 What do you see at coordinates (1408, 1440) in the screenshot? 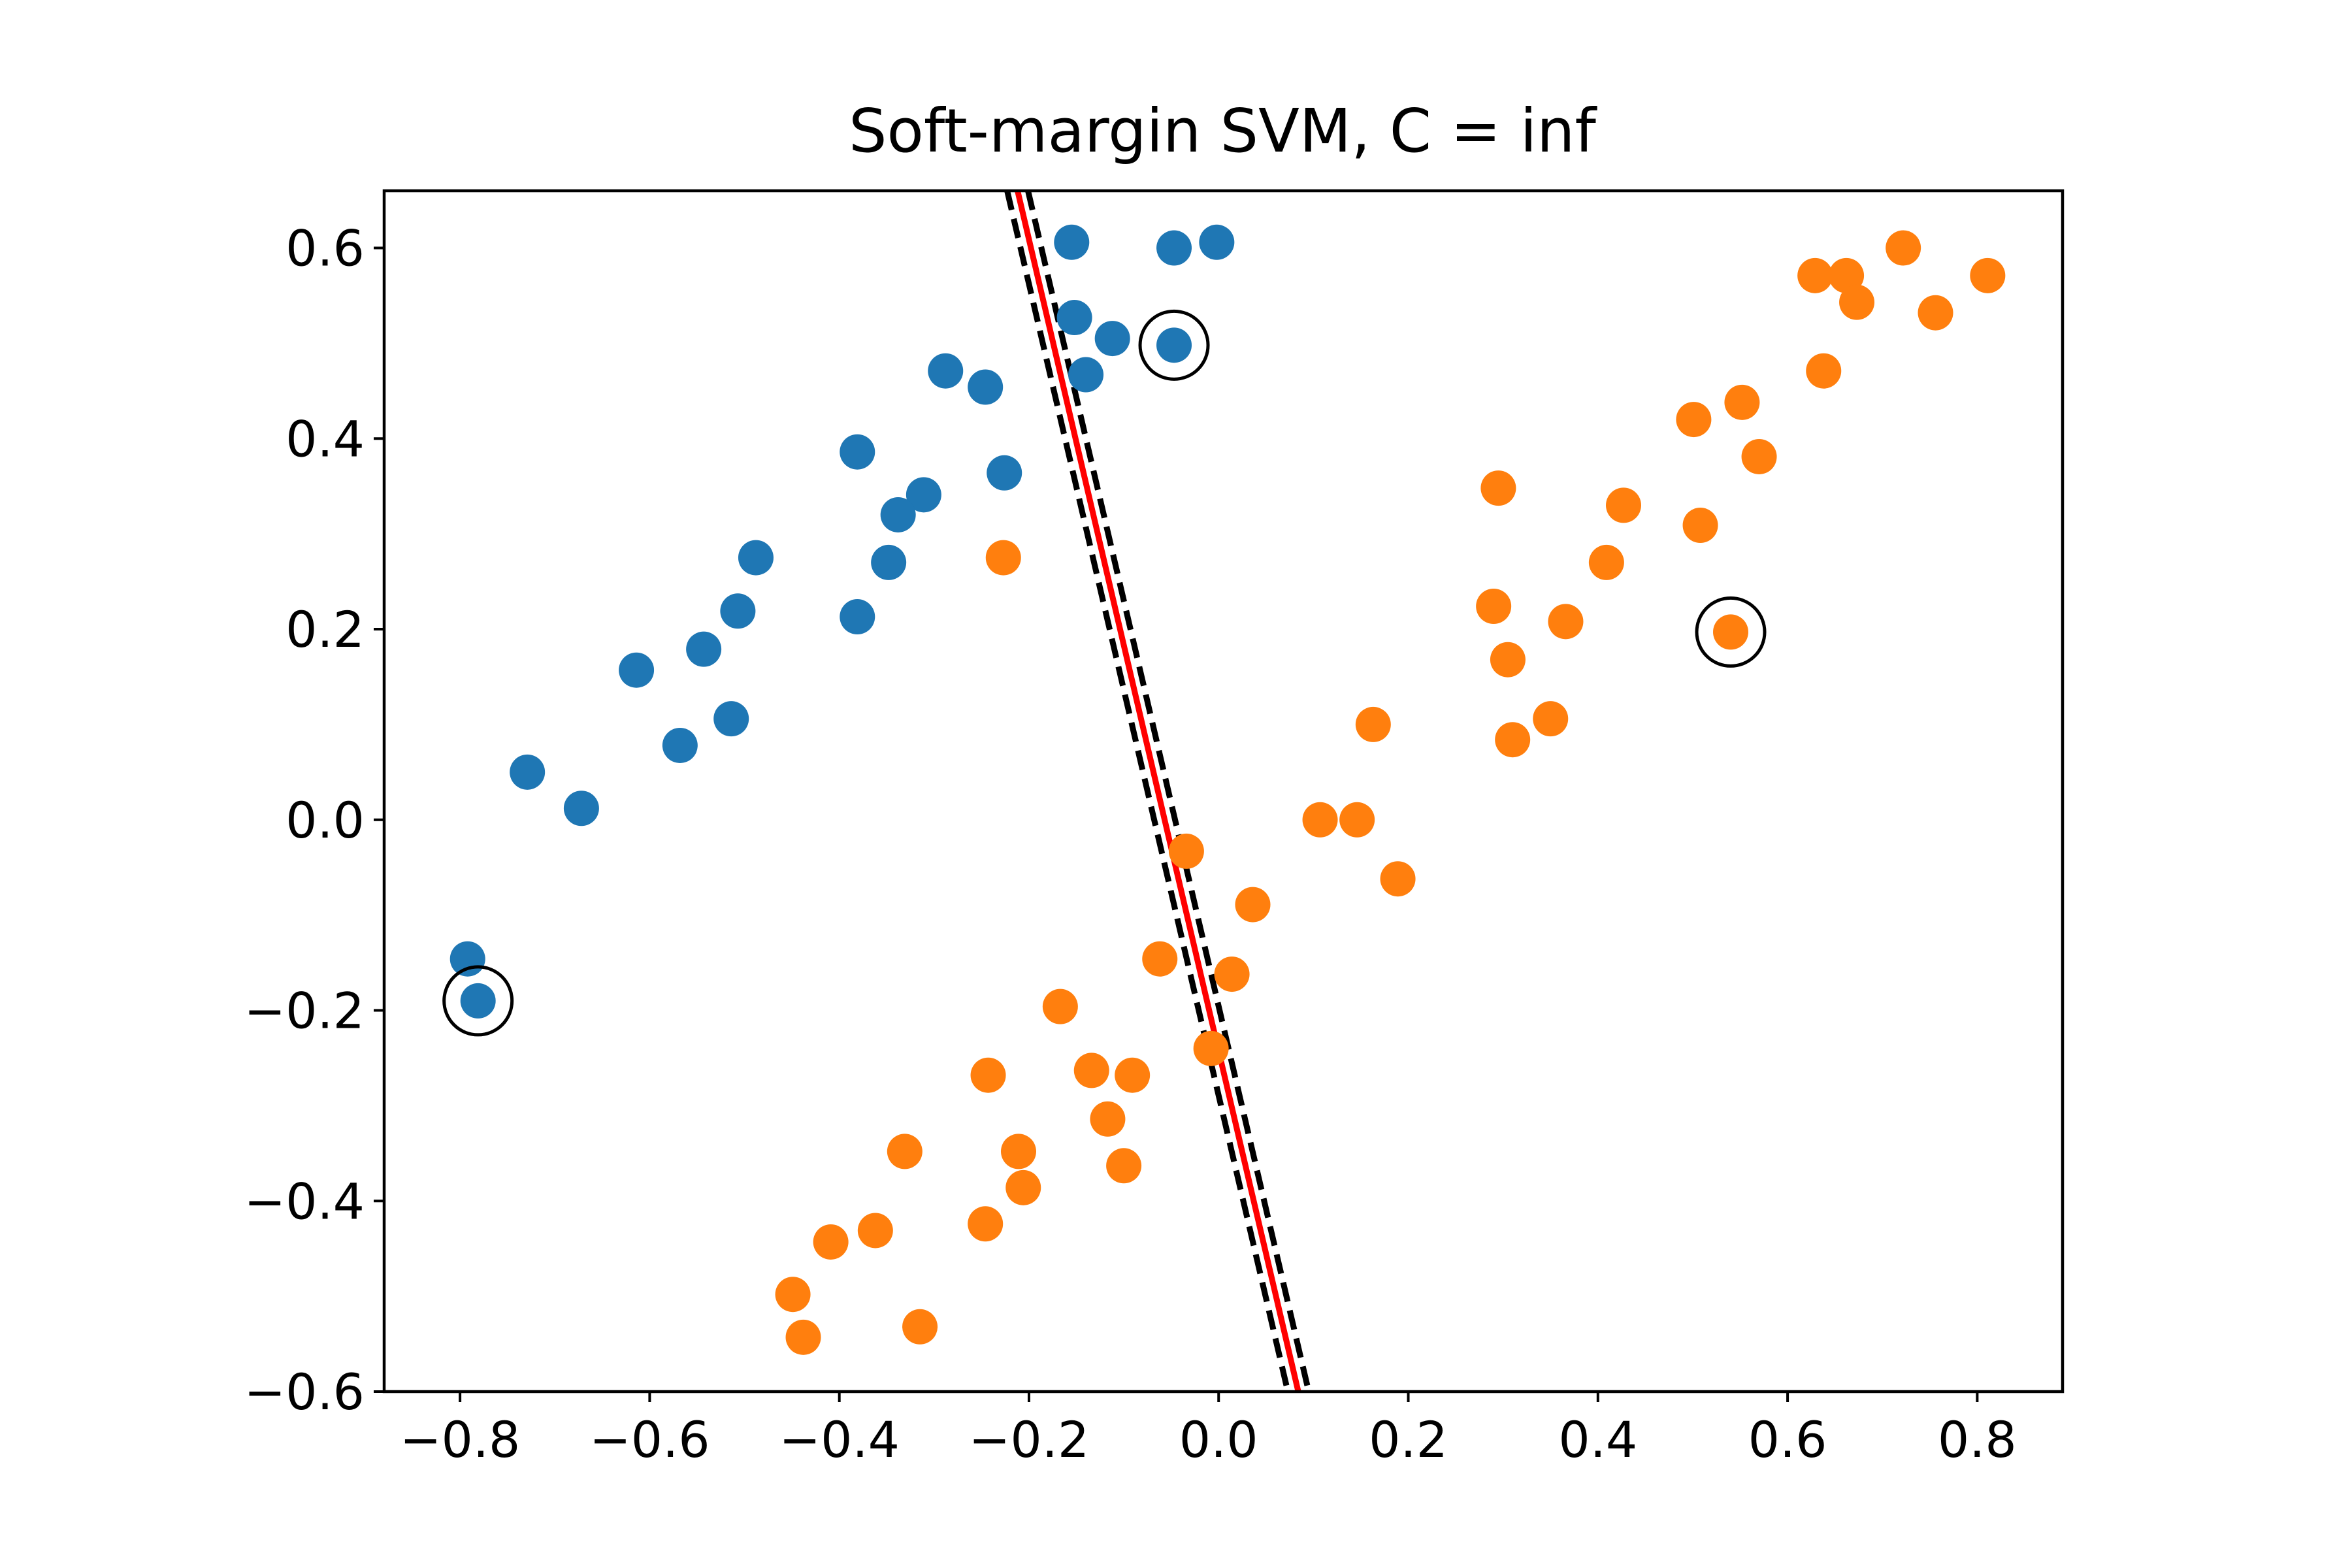
I see `x-tick-label: 0.2` at bounding box center [1408, 1440].